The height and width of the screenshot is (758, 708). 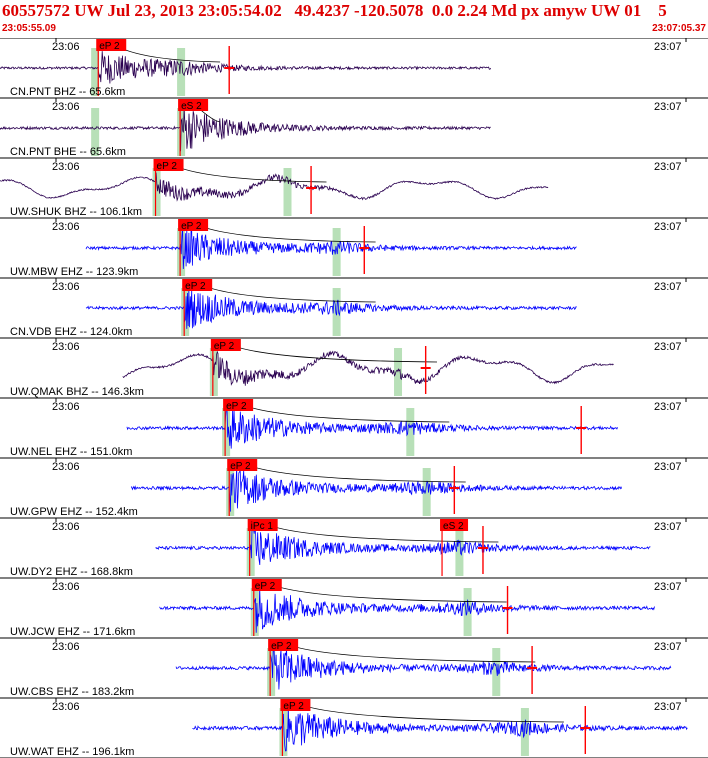 What do you see at coordinates (72, 752) in the screenshot?
I see `station-label: UW.WAT EHZ -- 196.1km` at bounding box center [72, 752].